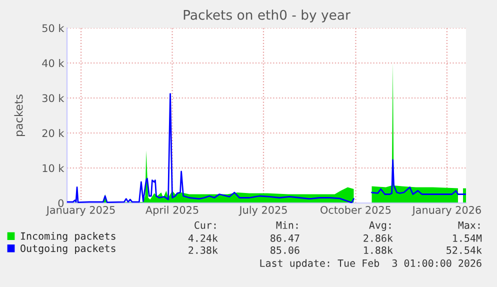  What do you see at coordinates (53, 63) in the screenshot?
I see `y-tick-label: 40 k` at bounding box center [53, 63].